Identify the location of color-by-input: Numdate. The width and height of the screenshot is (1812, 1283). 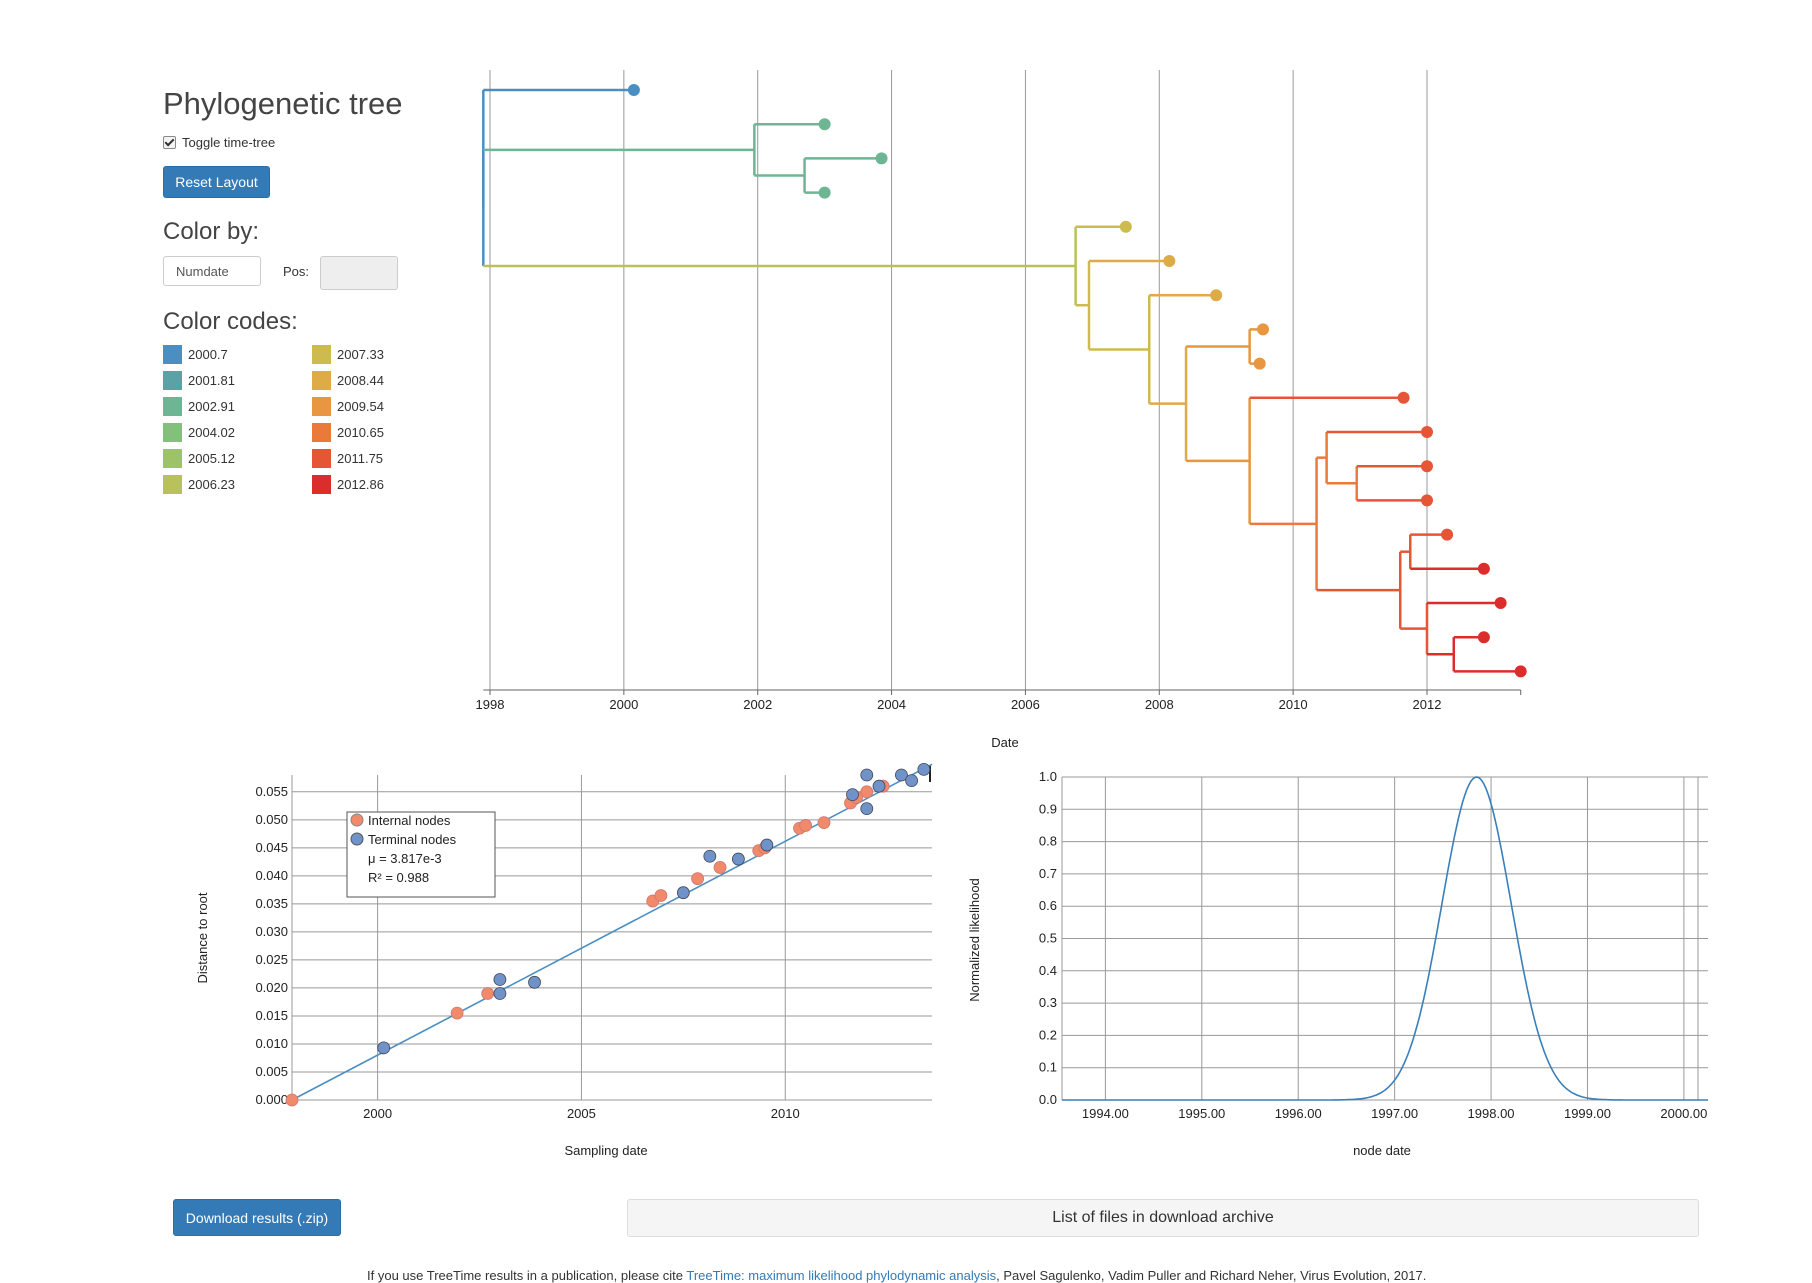
(212, 271).